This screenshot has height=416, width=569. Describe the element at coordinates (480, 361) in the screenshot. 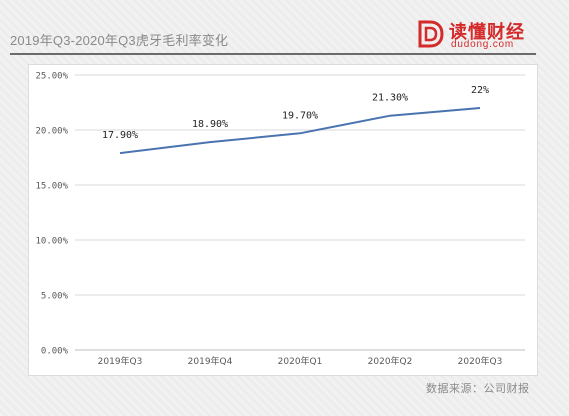

I see `x-tick-label: 2020年Q3` at that location.